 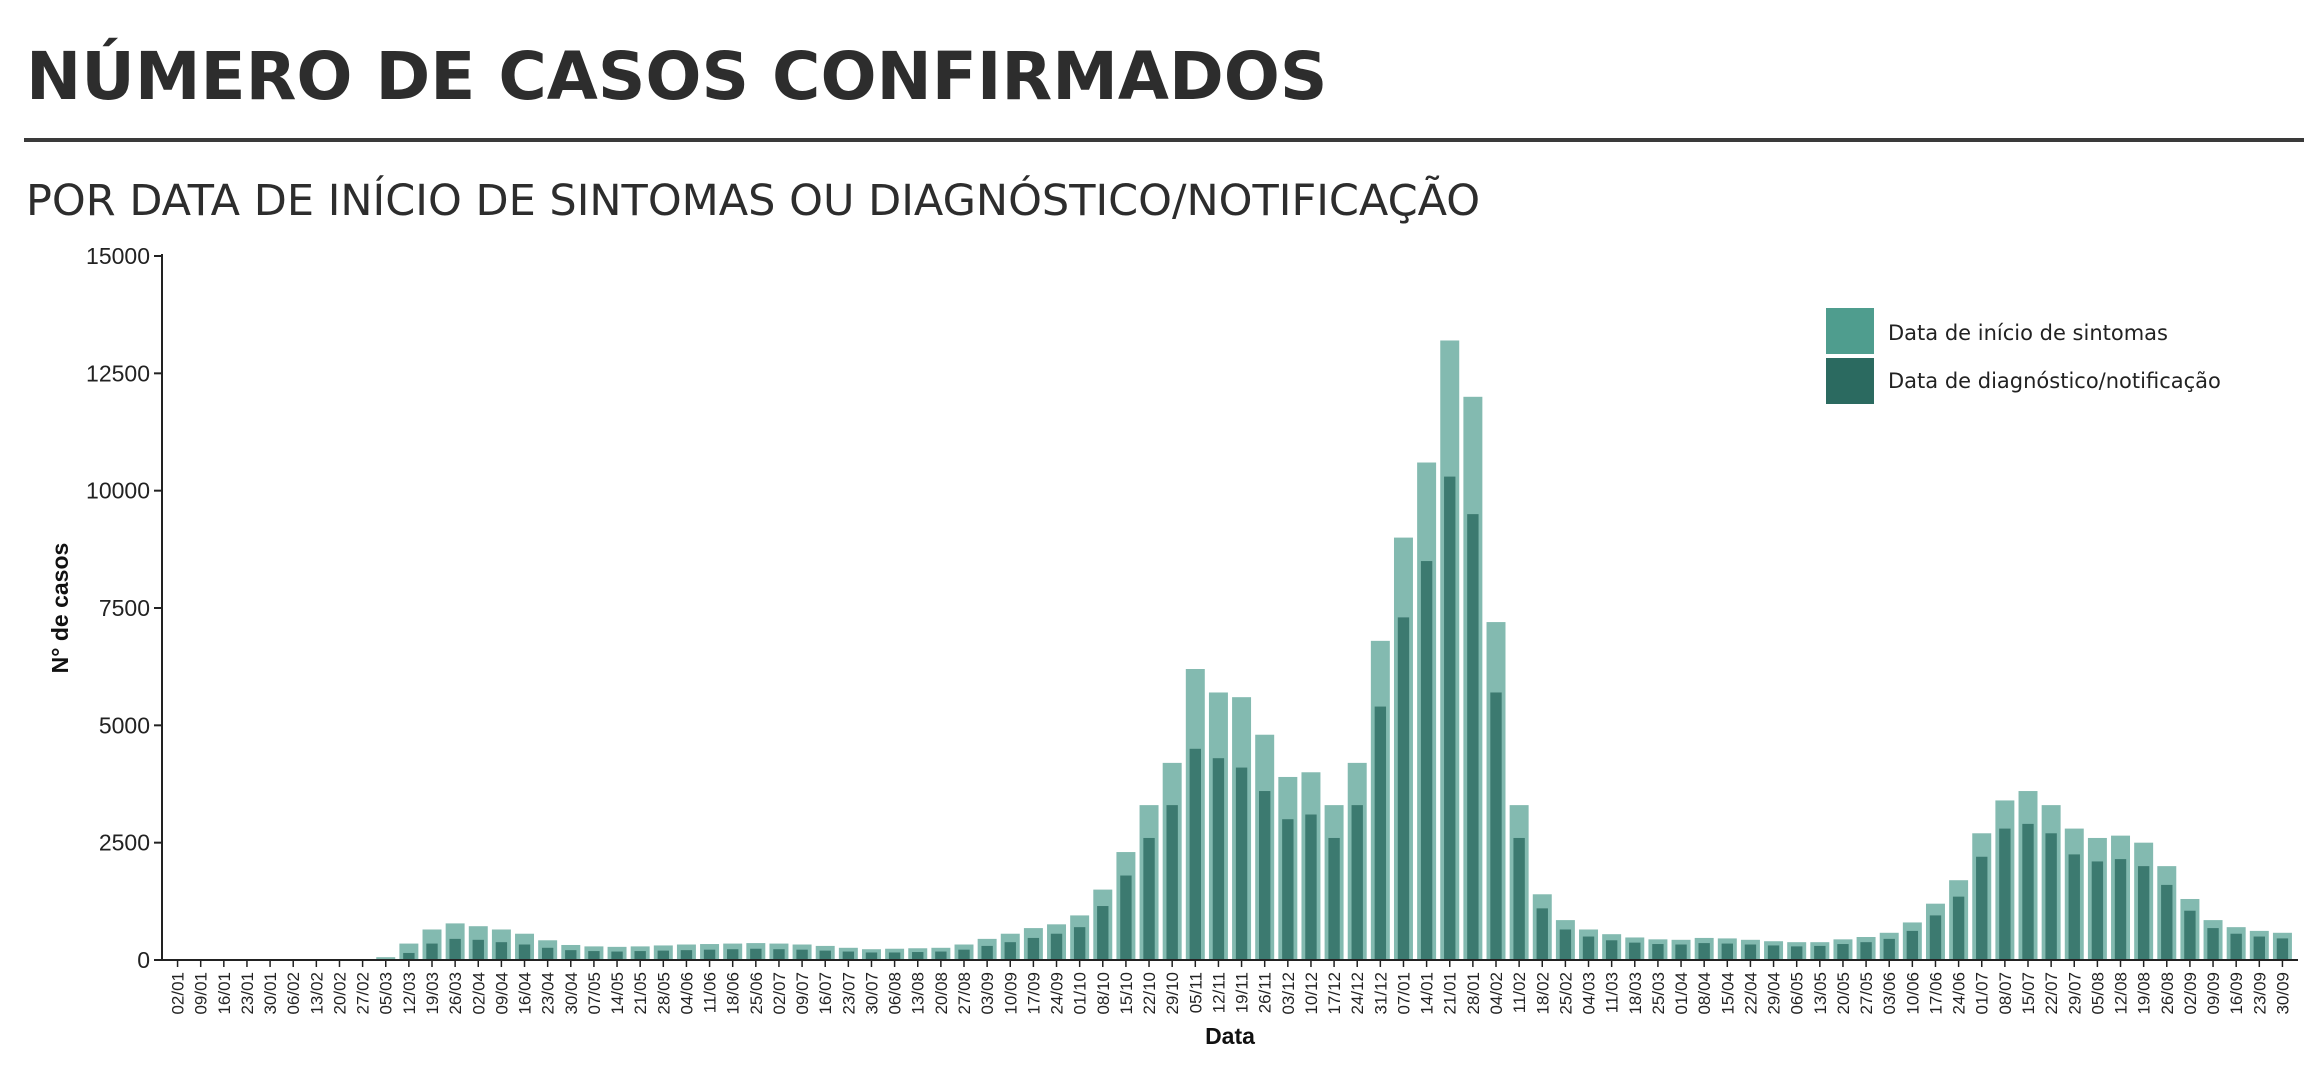 What do you see at coordinates (686, 993) in the screenshot?
I see `x-tick-label: 04/06` at bounding box center [686, 993].